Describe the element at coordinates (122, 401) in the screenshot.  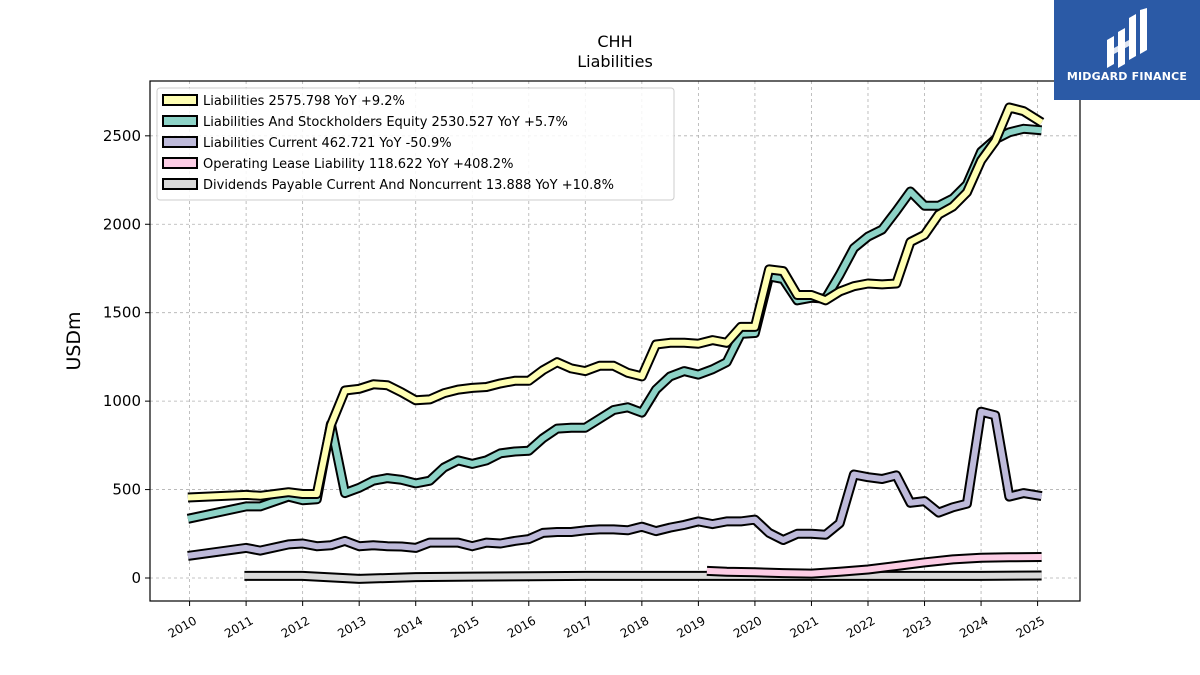
I see `y-tick-label: 1000` at that location.